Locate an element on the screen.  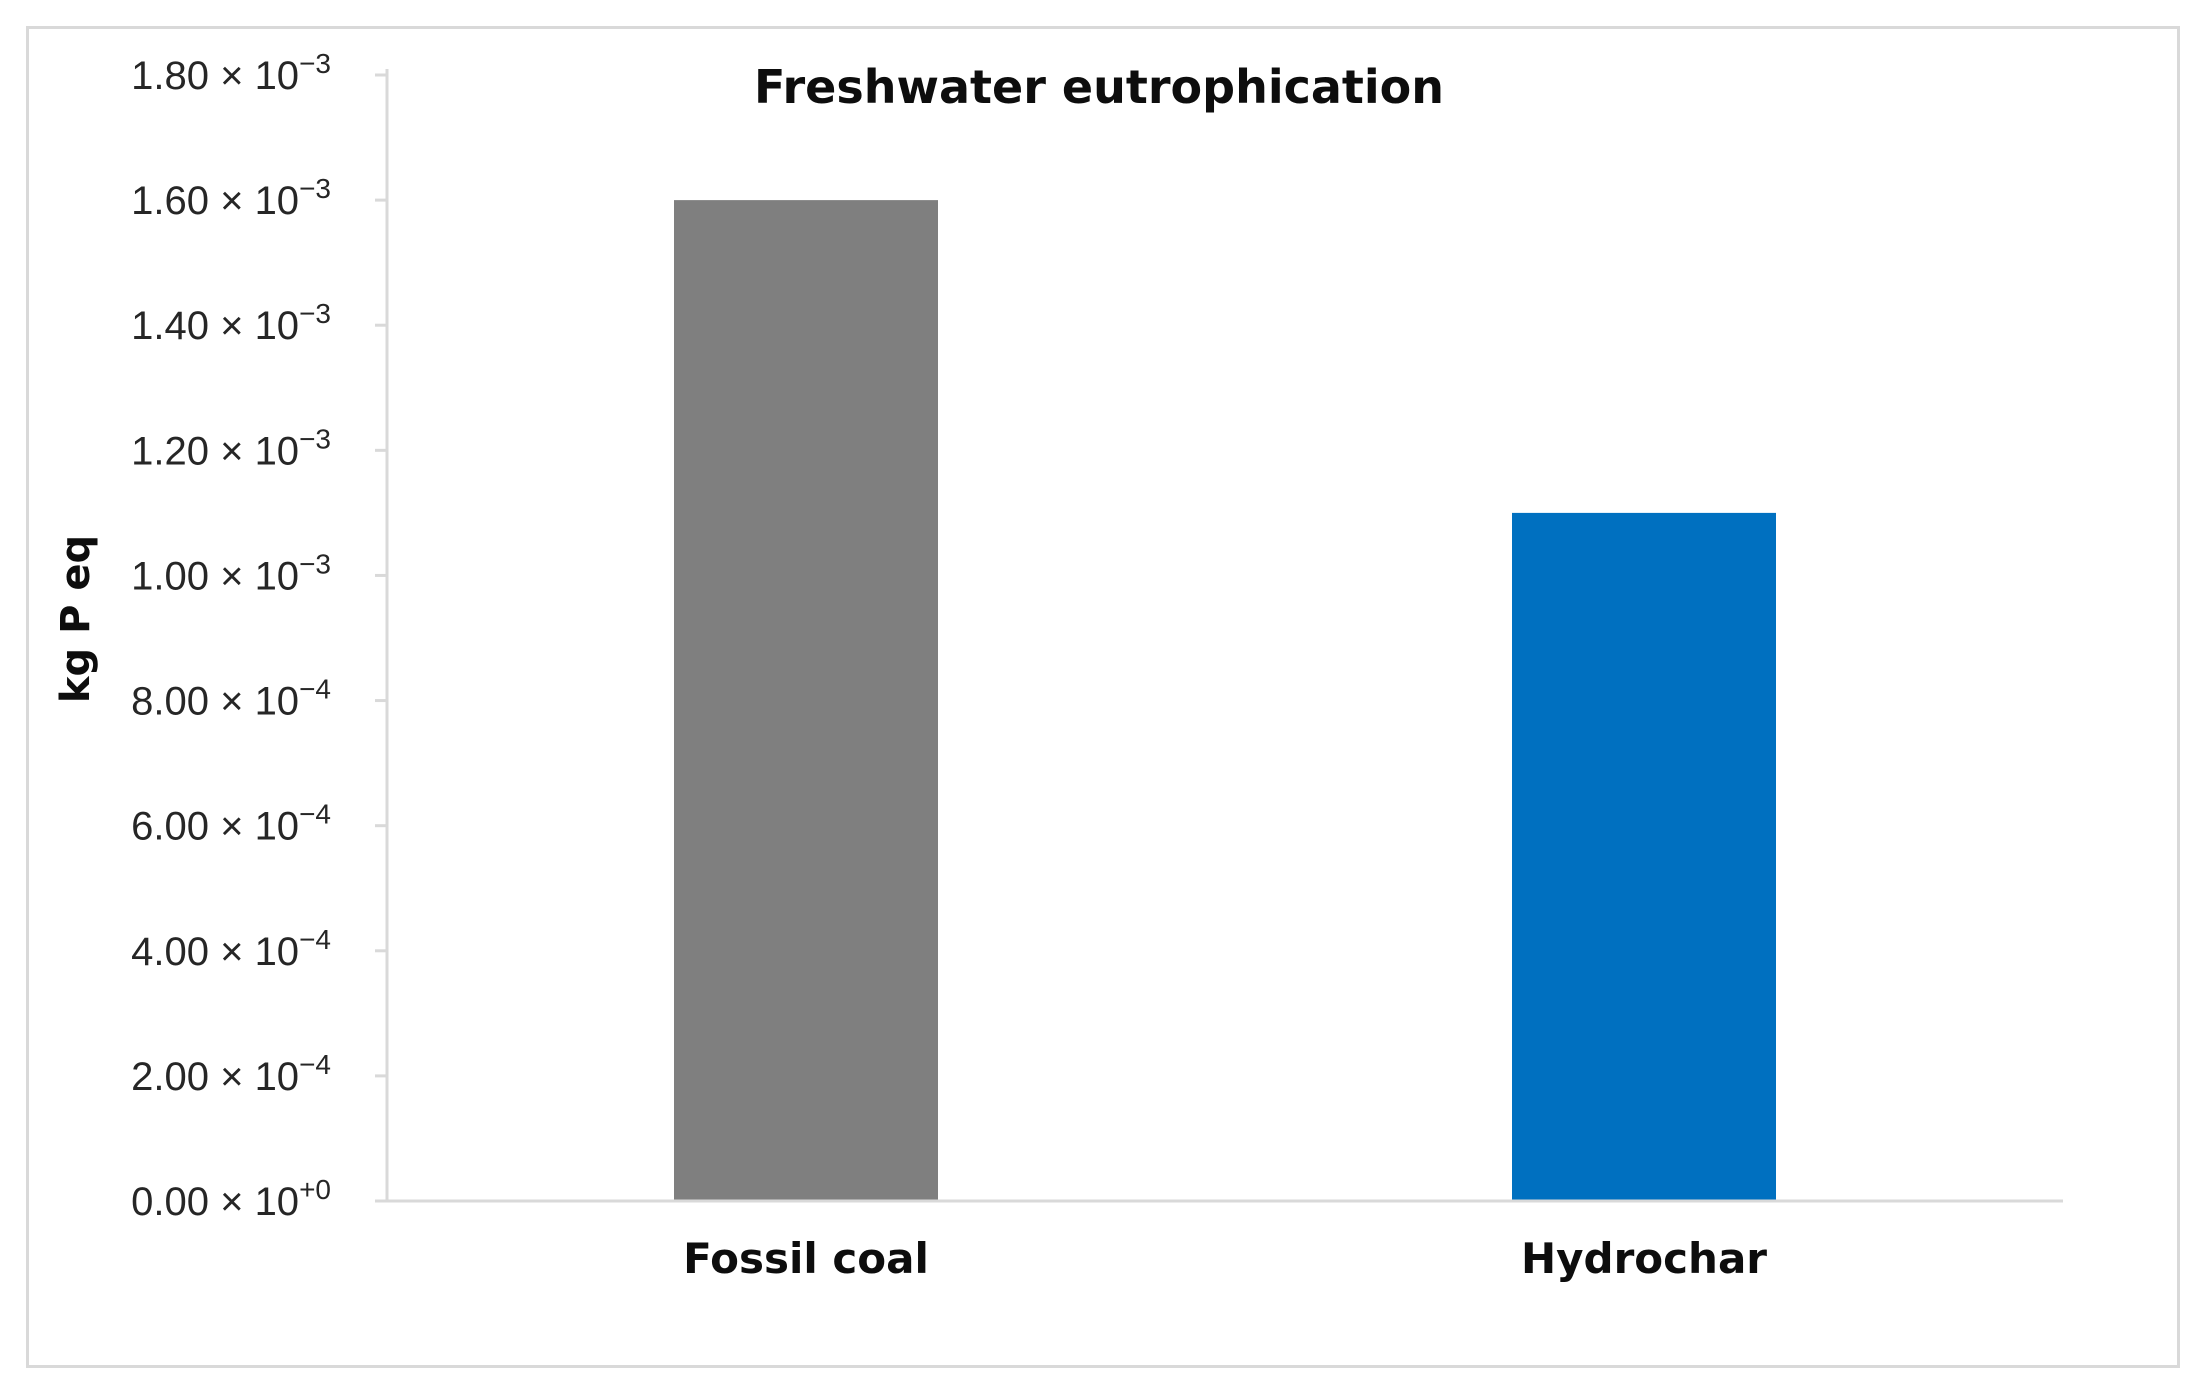
y-axis-label: kg P eq is located at coordinates (76, 619).